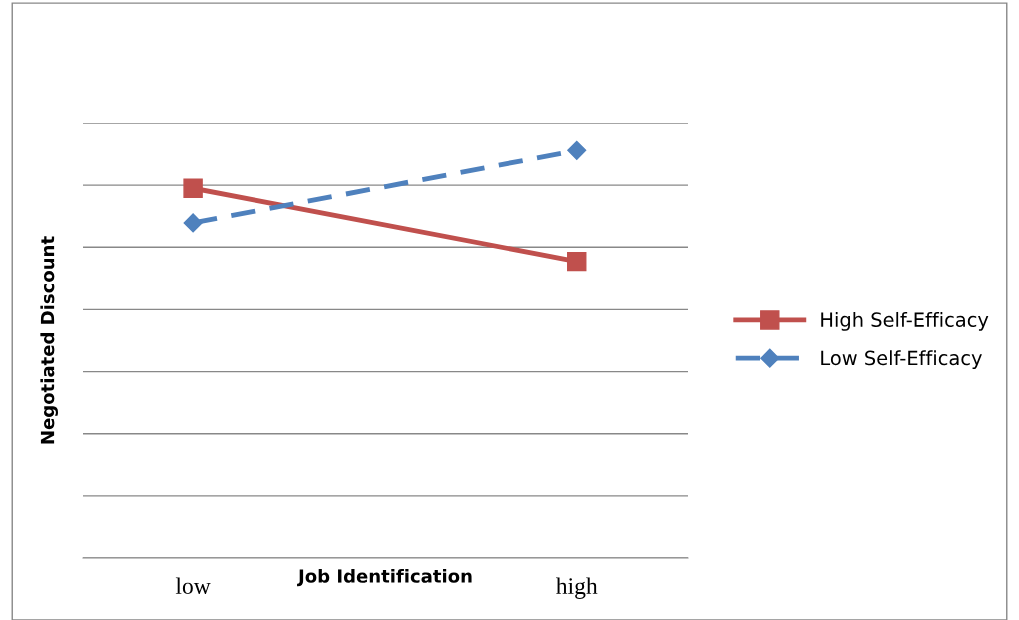  What do you see at coordinates (901, 360) in the screenshot?
I see `legend-label: Low Self-Efficacy` at bounding box center [901, 360].